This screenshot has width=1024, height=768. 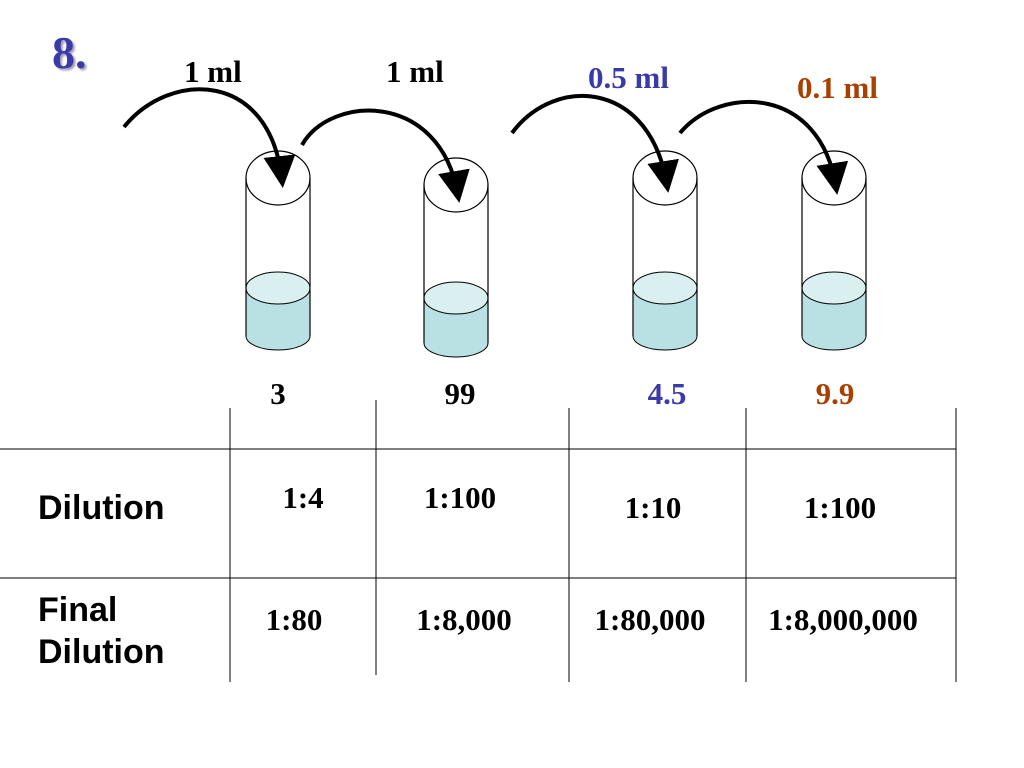 What do you see at coordinates (667, 393) in the screenshot?
I see `tube-label-3: 4.5` at bounding box center [667, 393].